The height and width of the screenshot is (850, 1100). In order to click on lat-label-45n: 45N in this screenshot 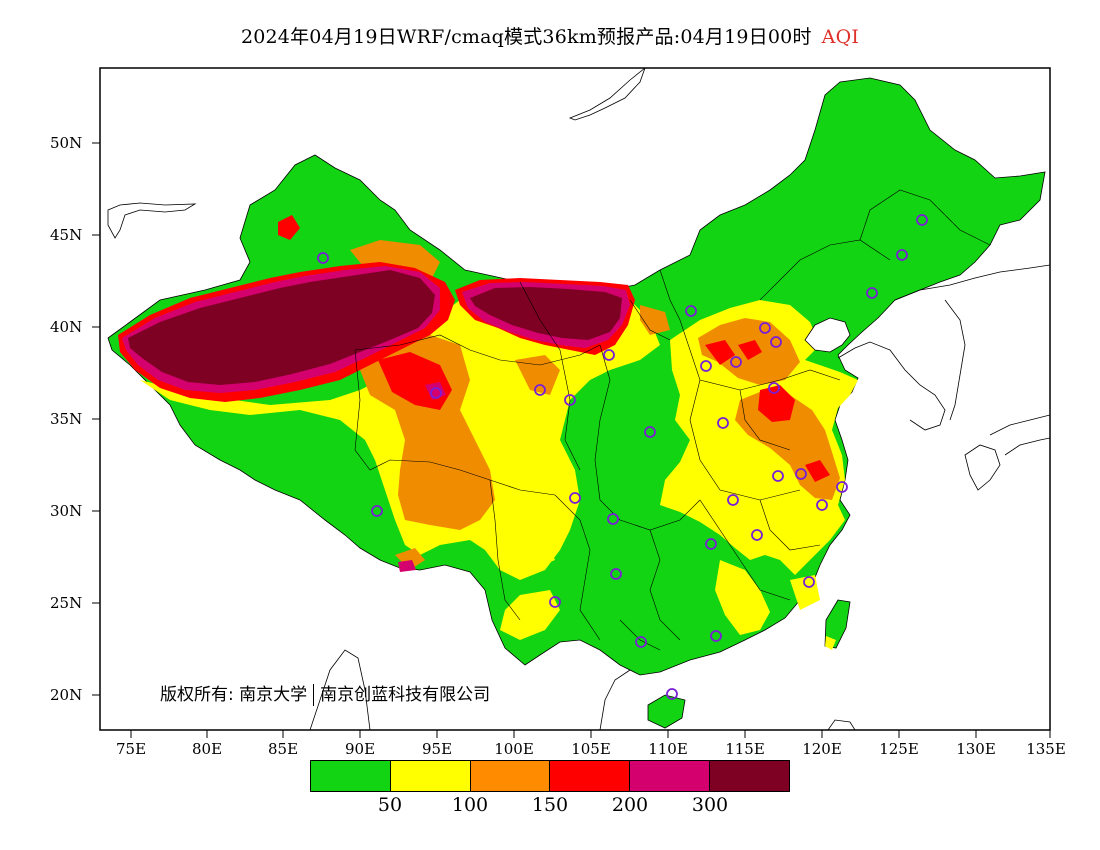, I will do `click(66, 235)`.